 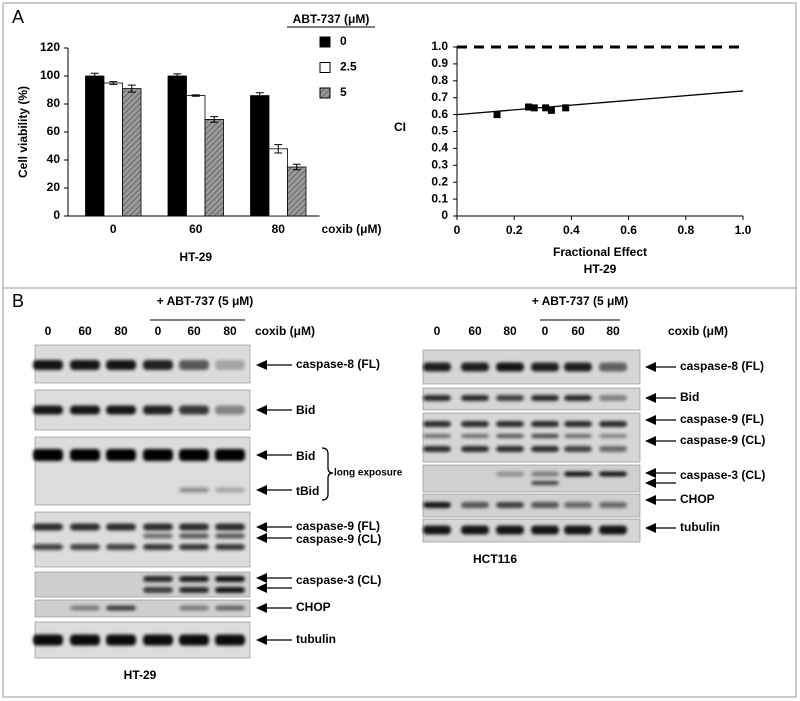 I want to click on treatment-label: + ABT-737 (5 μM), so click(x=205, y=301).